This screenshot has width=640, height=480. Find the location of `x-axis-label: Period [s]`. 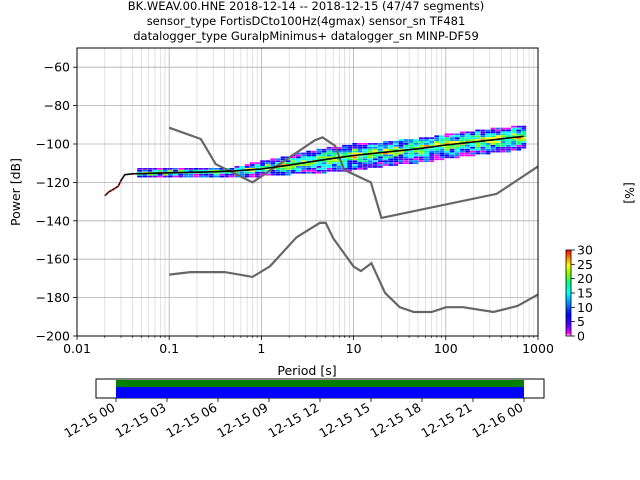

x-axis-label: Period [s] is located at coordinates (306, 370).